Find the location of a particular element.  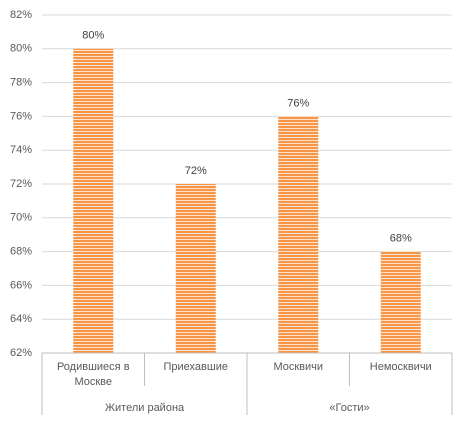

y-tick-label: 64% is located at coordinates (21, 319).